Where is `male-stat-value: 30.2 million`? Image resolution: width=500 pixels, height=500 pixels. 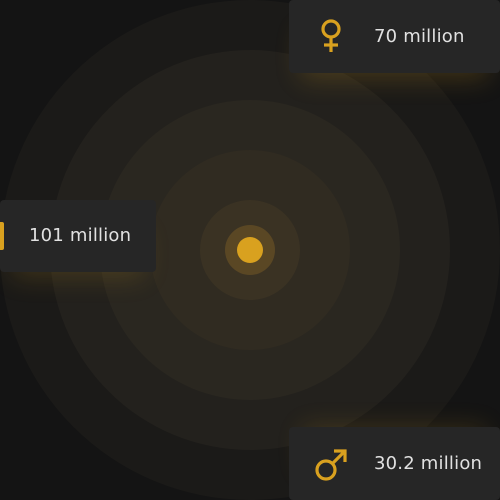
male-stat-value: 30.2 million is located at coordinates (428, 463).